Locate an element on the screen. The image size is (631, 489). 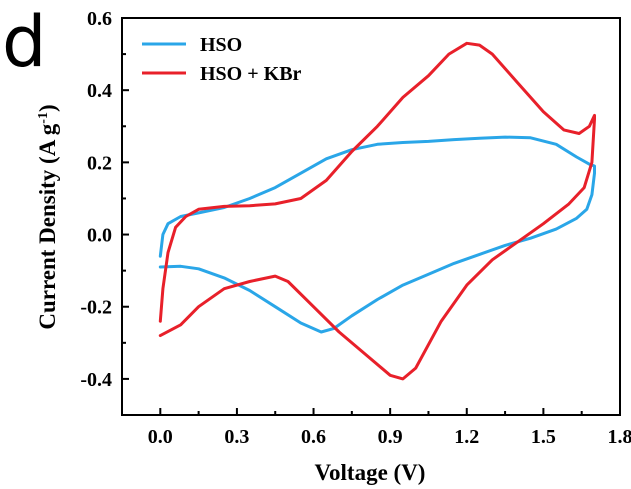
legend: HSO HSO + KBr is located at coordinates (222, 59).